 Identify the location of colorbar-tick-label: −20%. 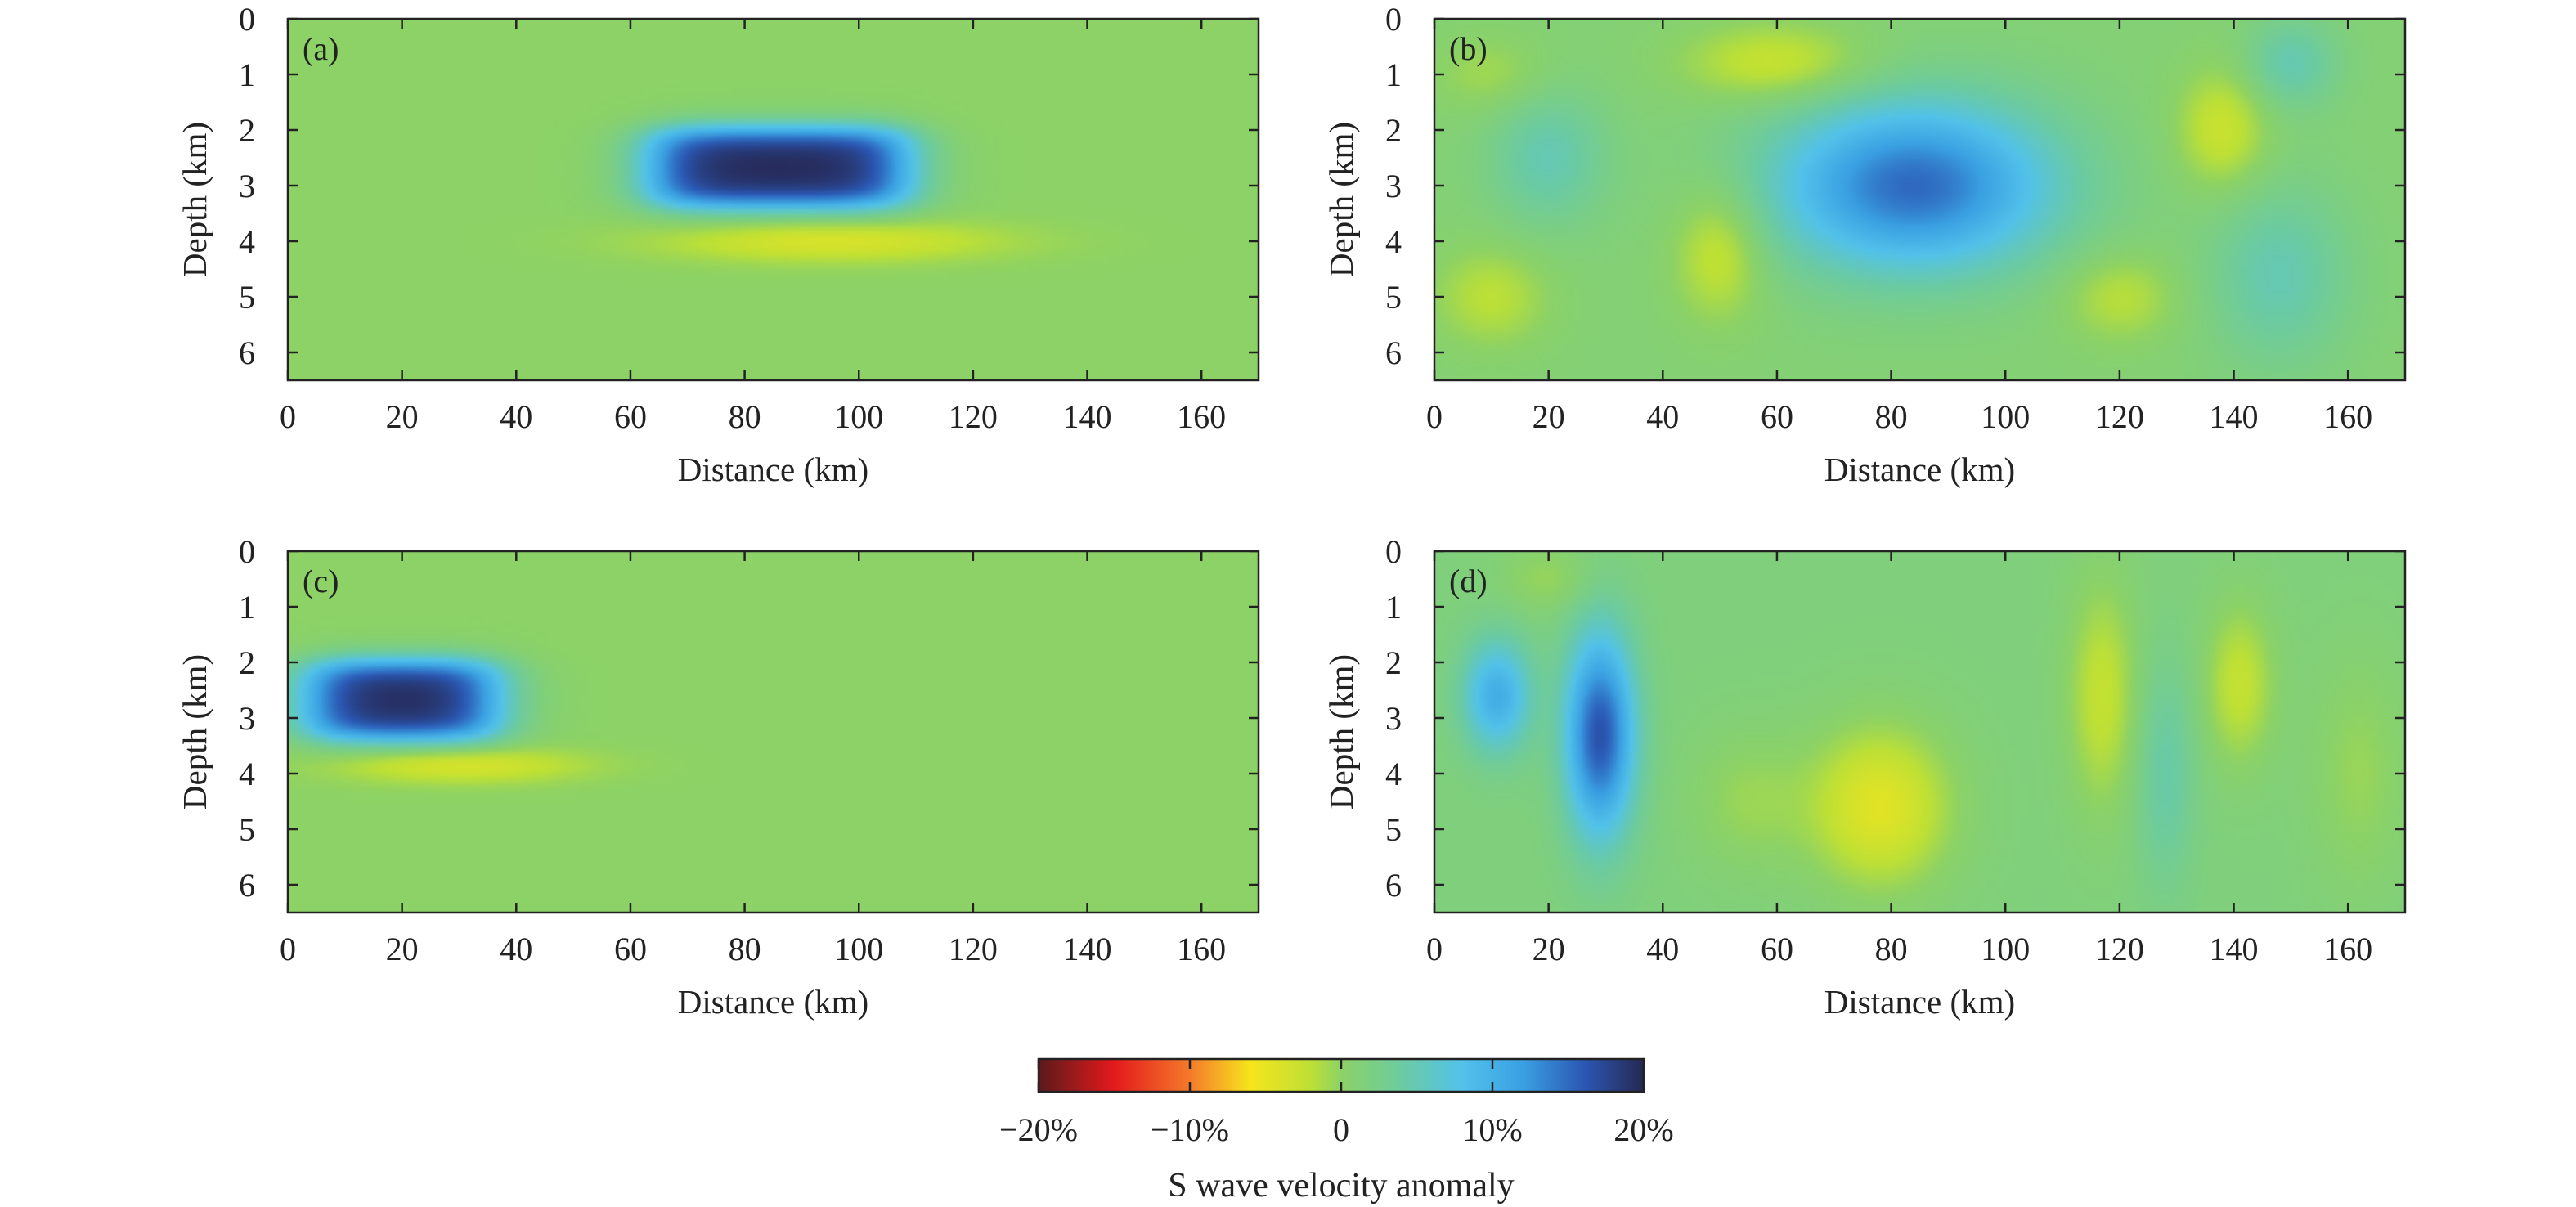
(1038, 1129).